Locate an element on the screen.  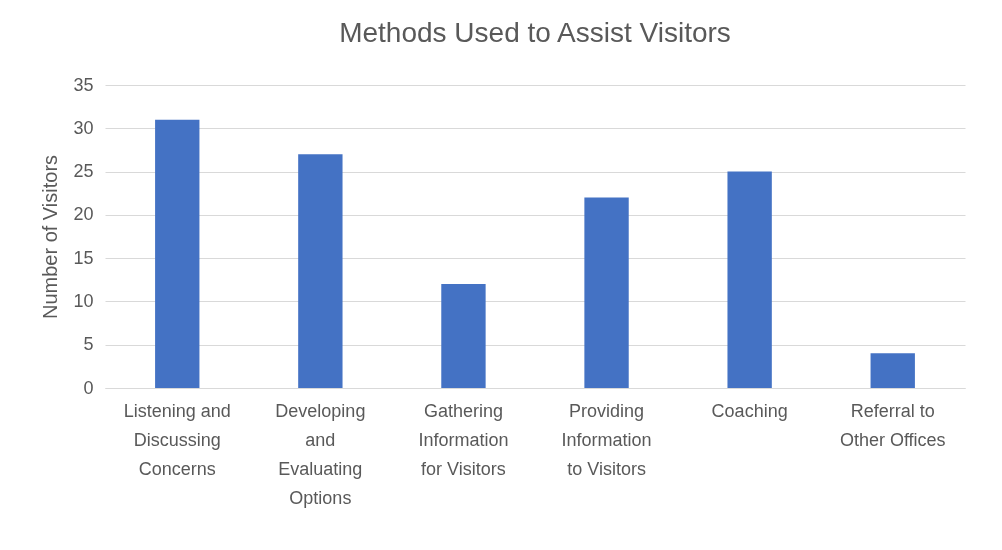
x-tick-label: Listening and Discussing Concerns is located at coordinates (177, 439).